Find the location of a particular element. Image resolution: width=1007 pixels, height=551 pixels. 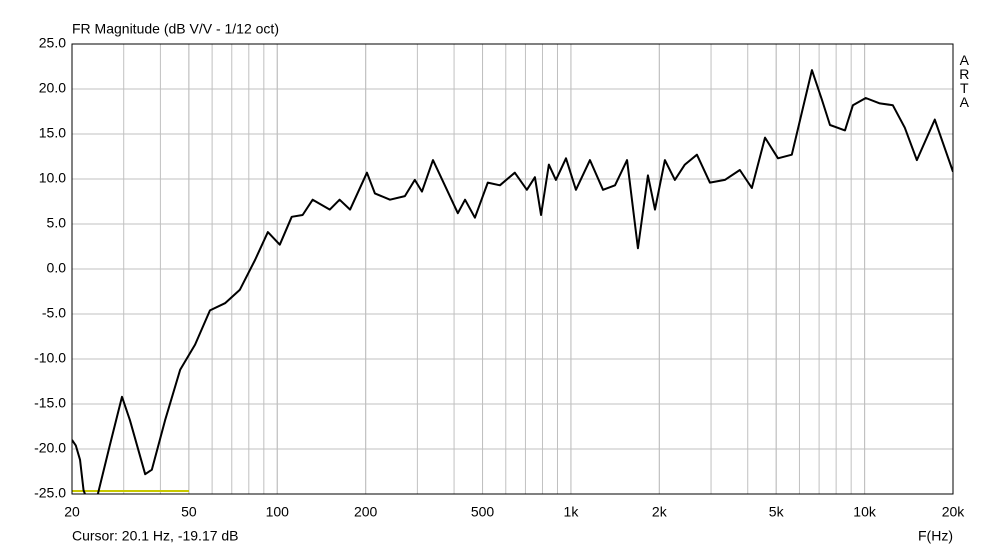

y-tick-label: -15.0 is located at coordinates (50, 403).